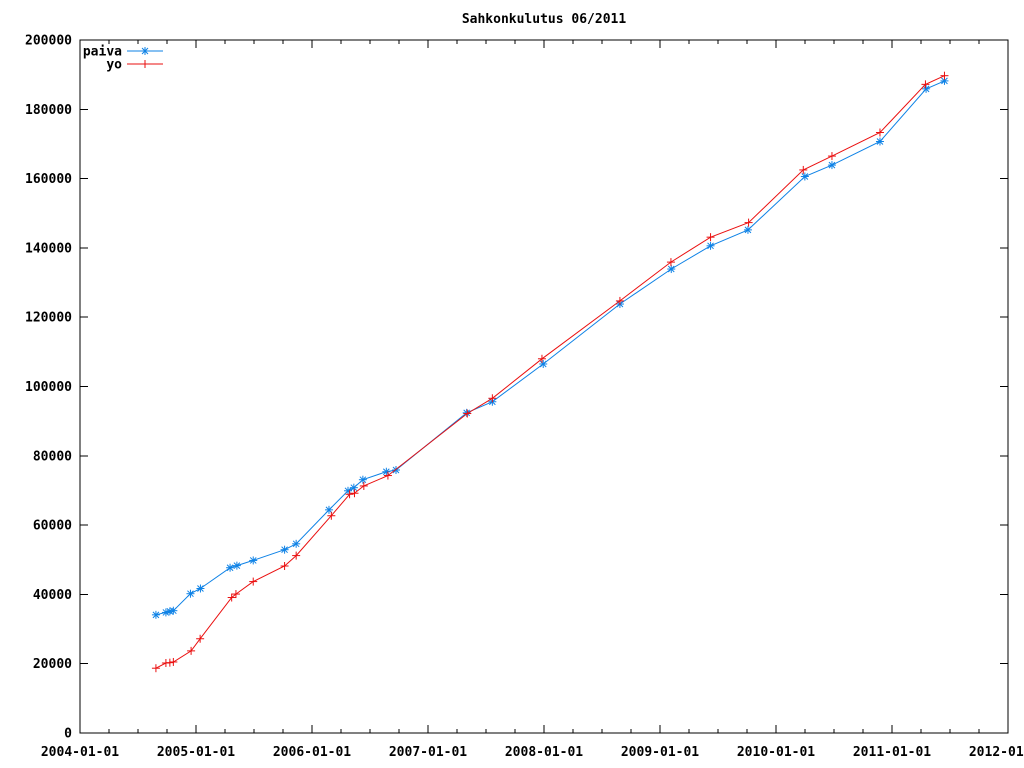 The width and height of the screenshot is (1024, 768). I want to click on x-tick-label: 2010-01-01, so click(776, 752).